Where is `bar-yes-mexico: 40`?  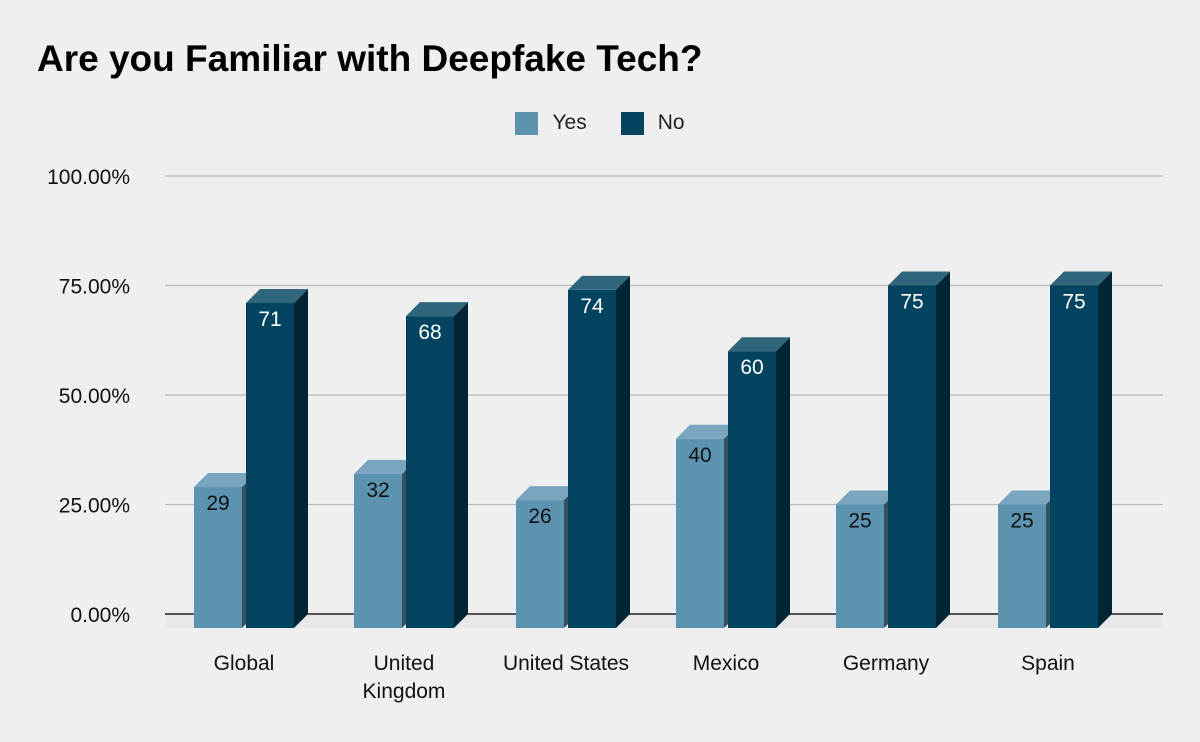
bar-yes-mexico: 40 is located at coordinates (707, 526).